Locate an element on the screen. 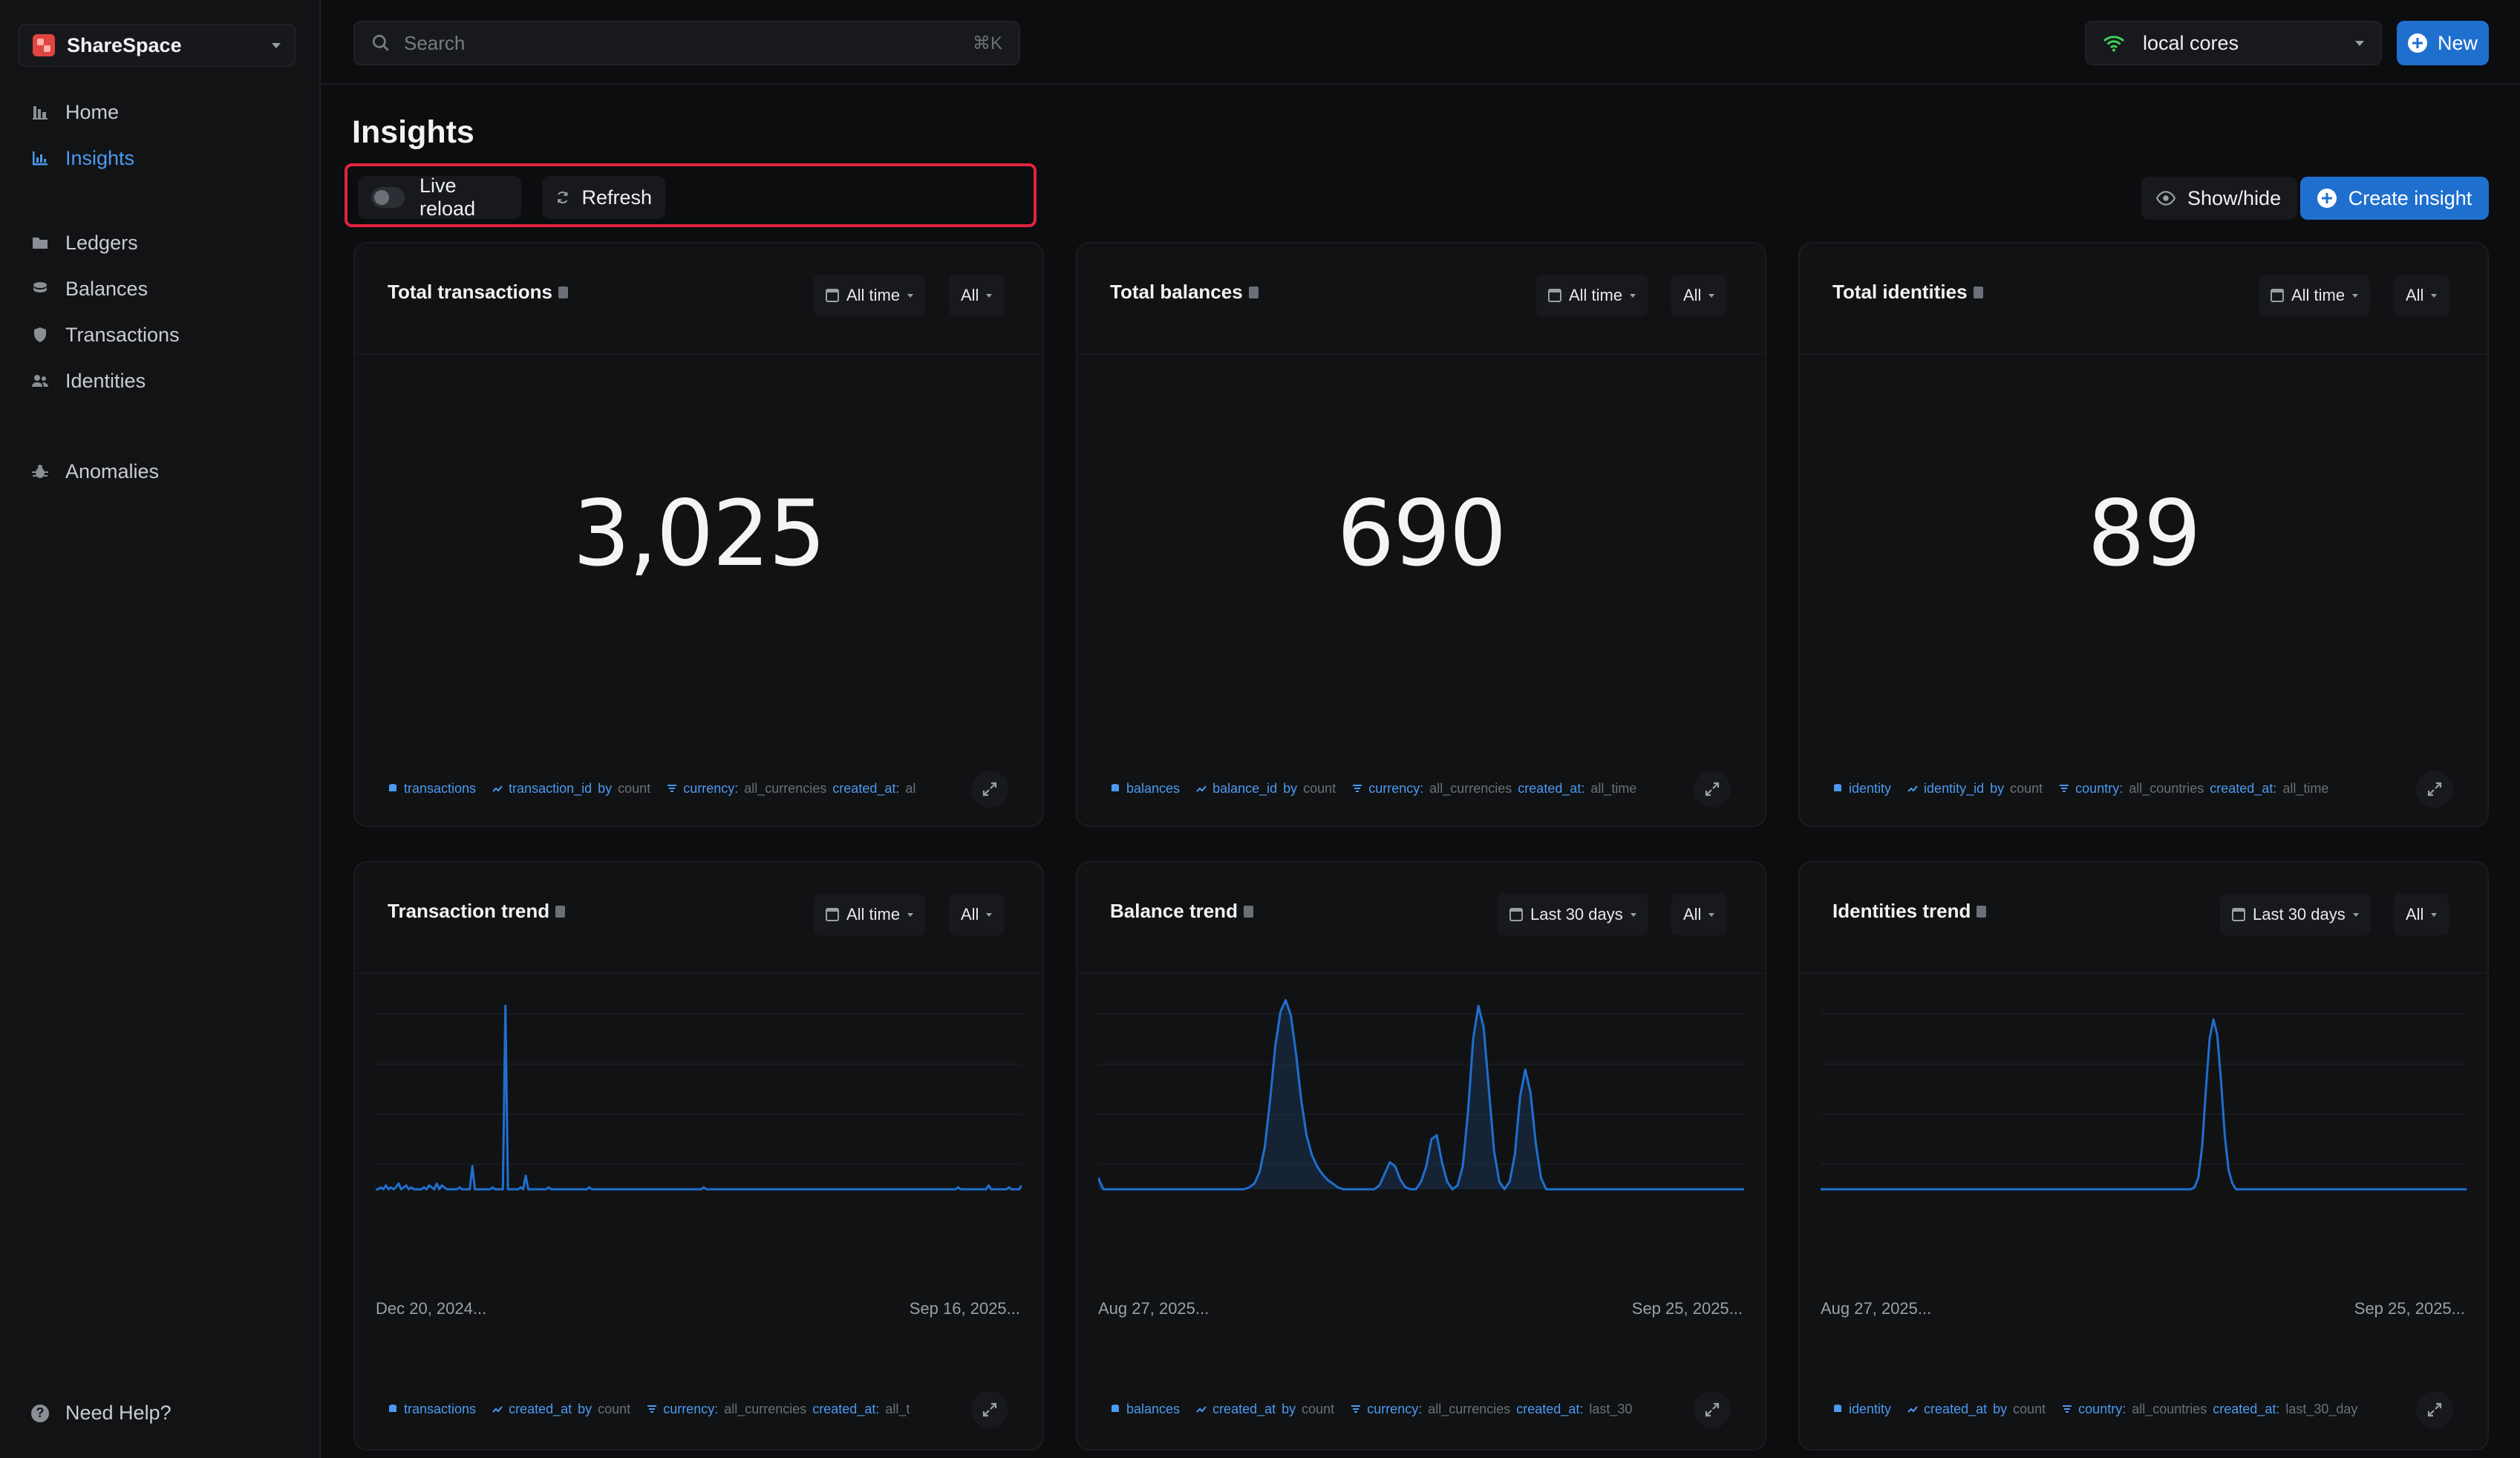 Image resolution: width=2520 pixels, height=1458 pixels. sidebar-item-anomalies: Anomalies is located at coordinates (159, 471).